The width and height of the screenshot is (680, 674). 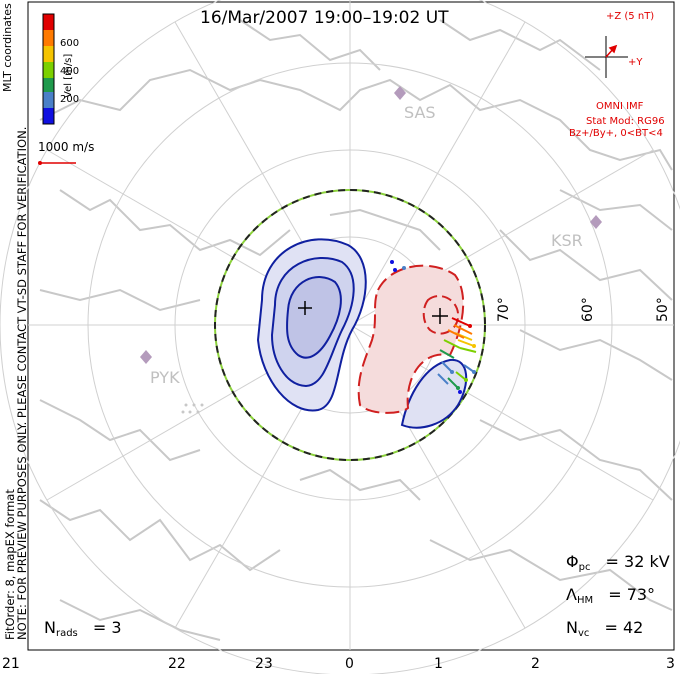 I want to click on imf-source: OMNI IMF, so click(x=620, y=106).